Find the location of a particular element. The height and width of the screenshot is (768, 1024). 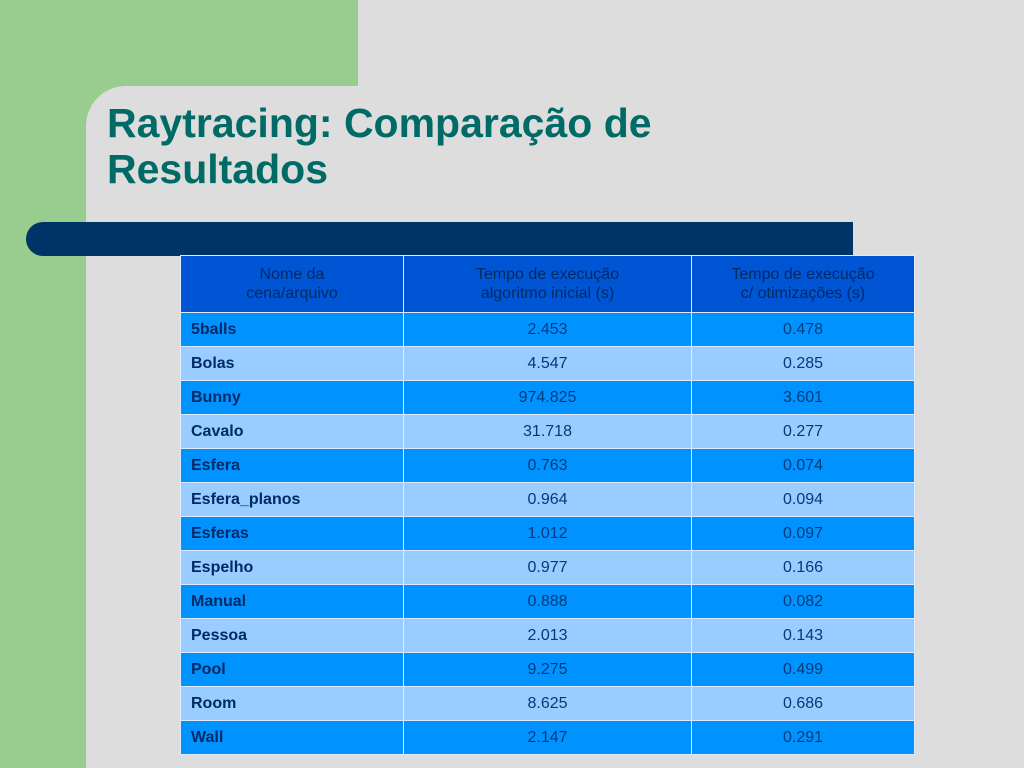

scene-name-cell: Cavalo is located at coordinates (292, 431).